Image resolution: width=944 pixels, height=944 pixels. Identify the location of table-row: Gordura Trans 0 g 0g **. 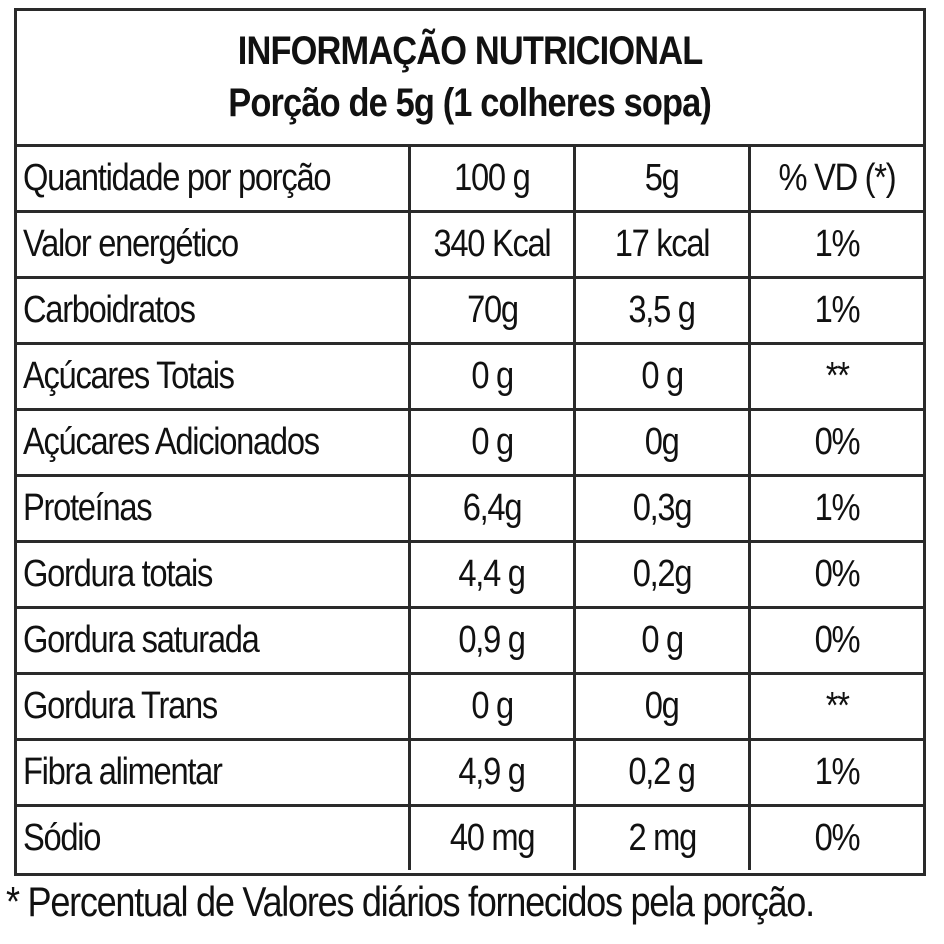
(470, 707).